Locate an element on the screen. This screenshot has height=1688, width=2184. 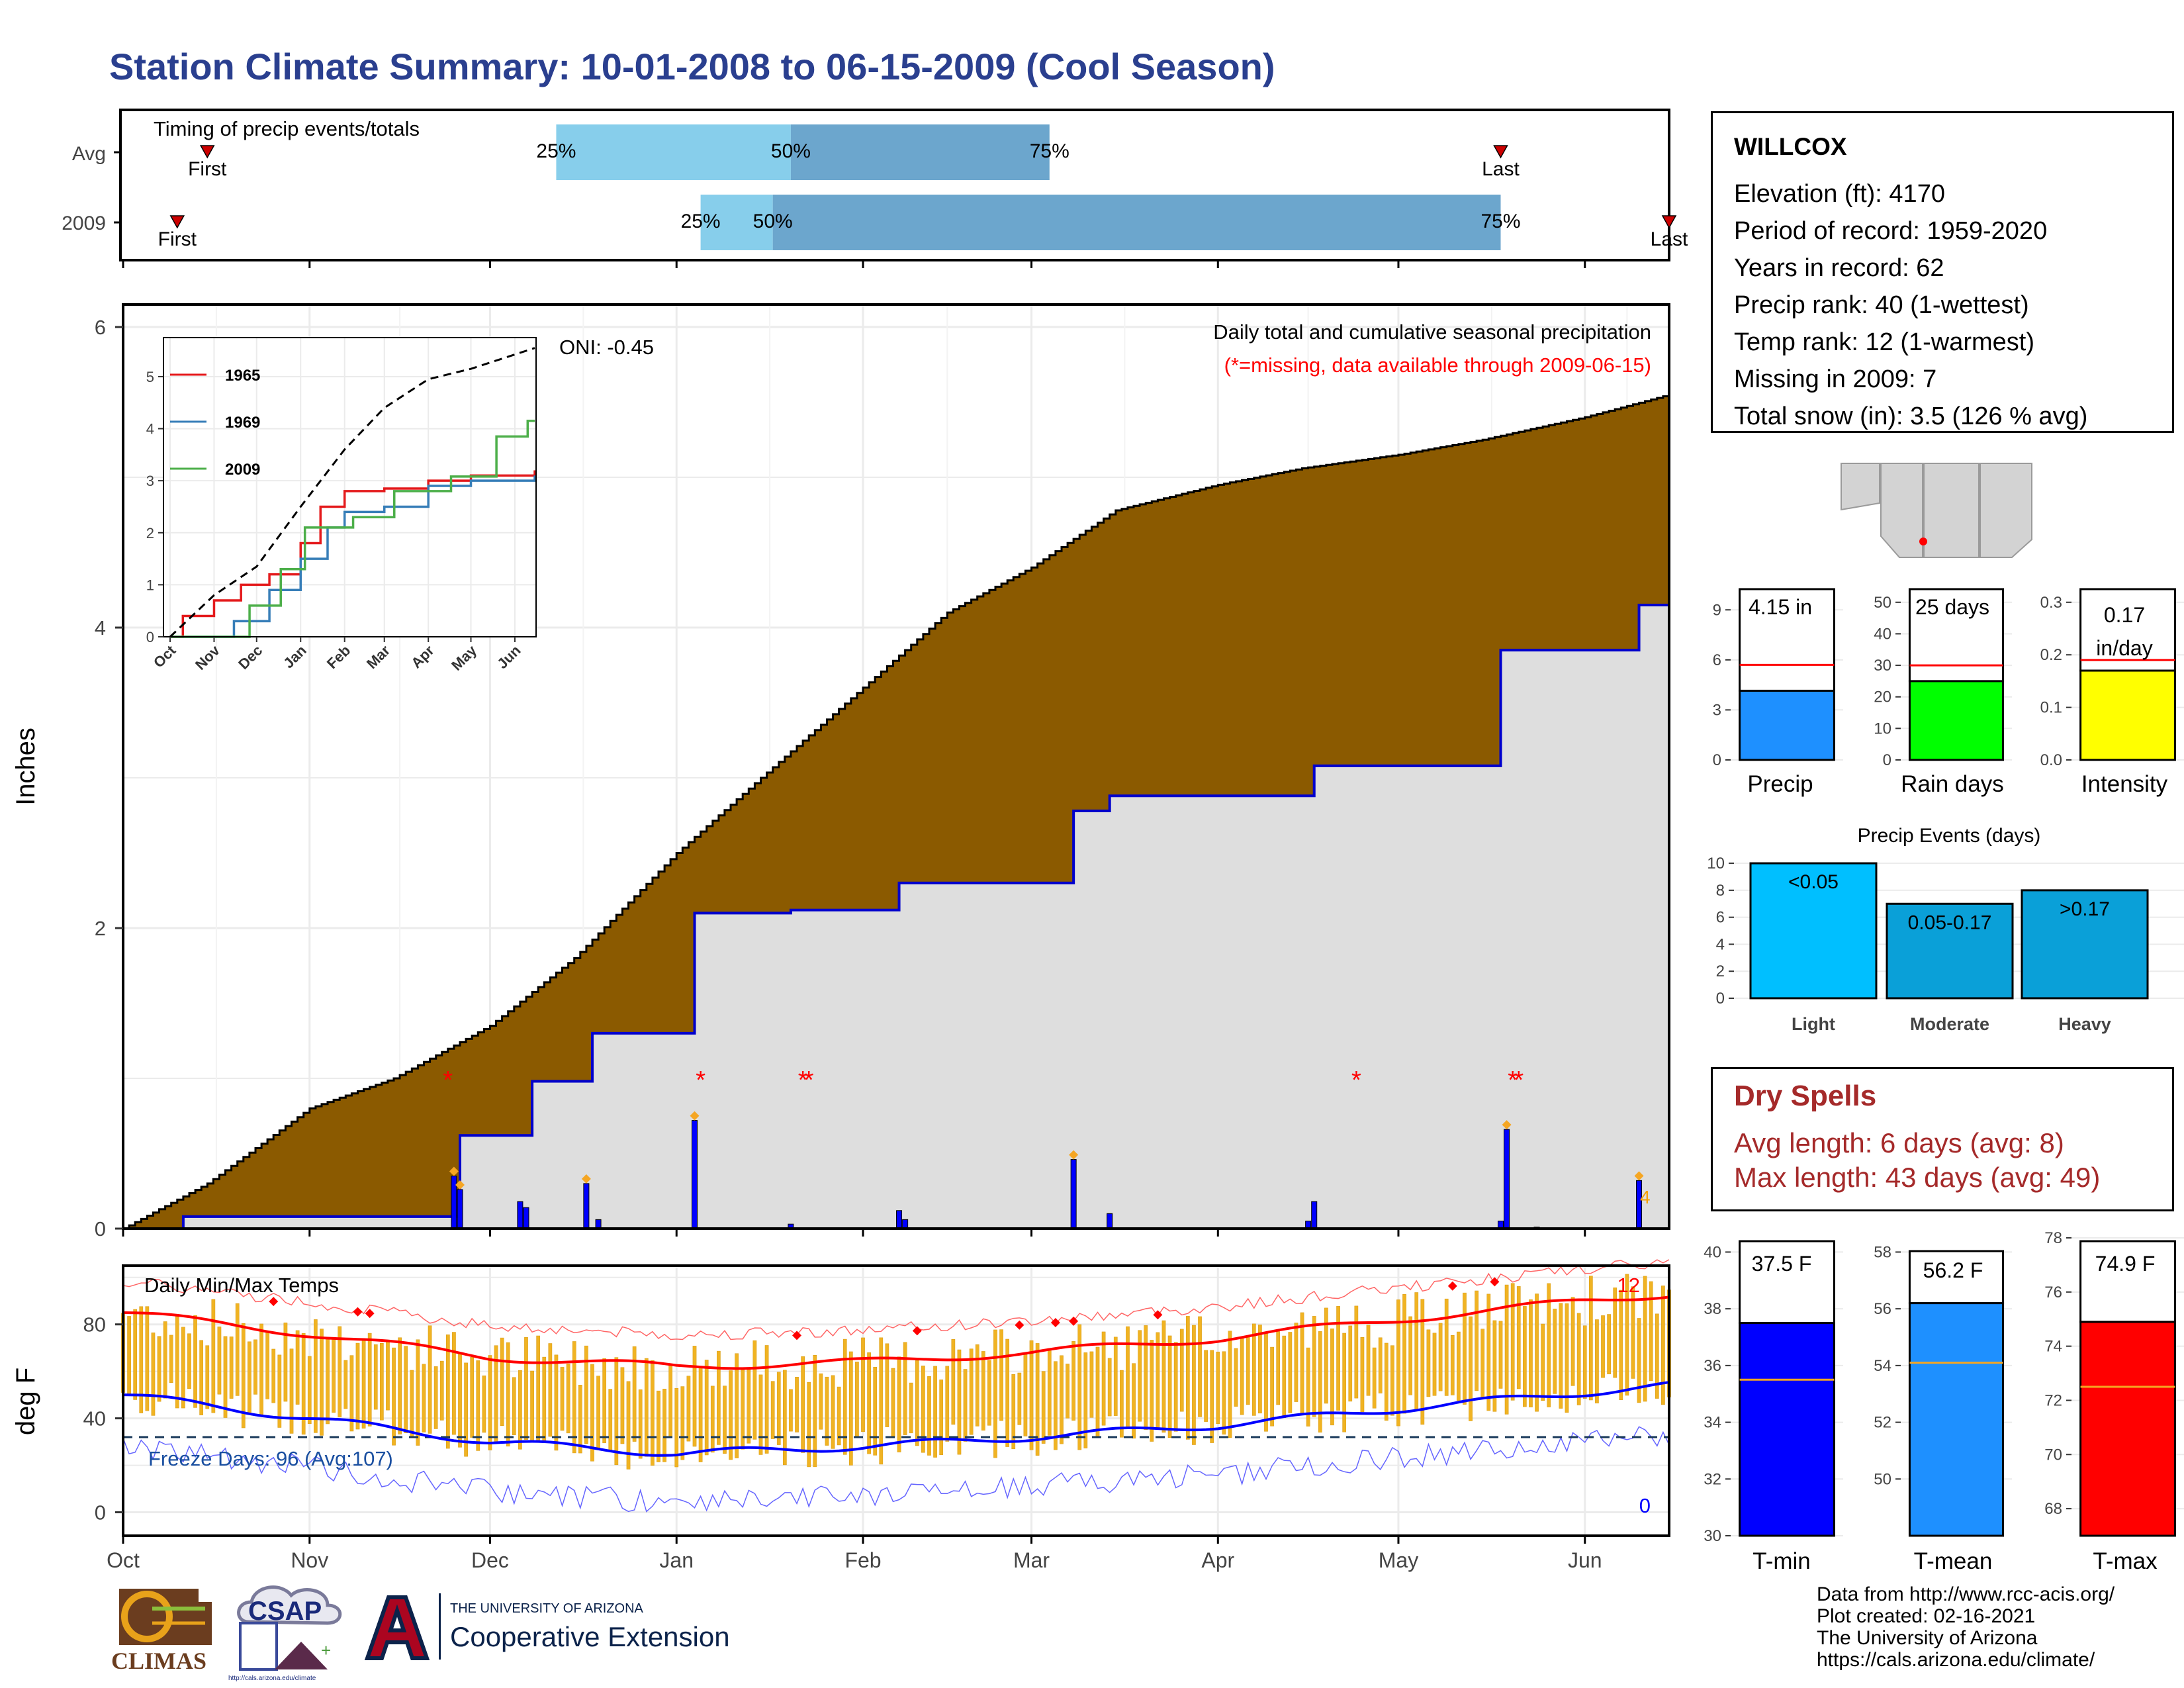
tmax-y-tick-label: 76 is located at coordinates (2053, 1292).